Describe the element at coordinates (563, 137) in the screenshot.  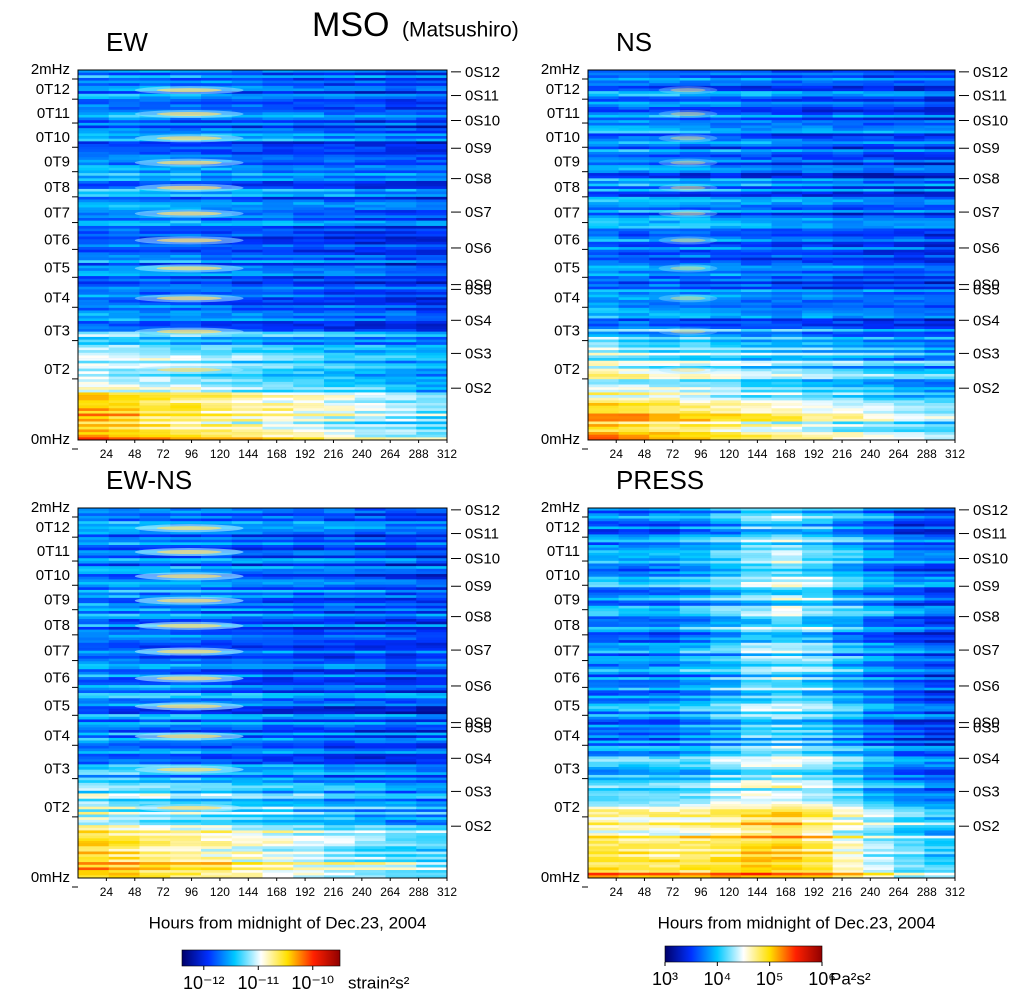
I see `y-tick-label: 0T10` at that location.